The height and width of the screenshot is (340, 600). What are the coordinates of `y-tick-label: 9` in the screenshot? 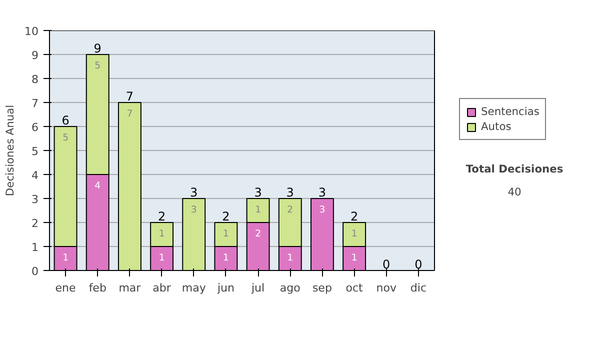 It's located at (35, 55).